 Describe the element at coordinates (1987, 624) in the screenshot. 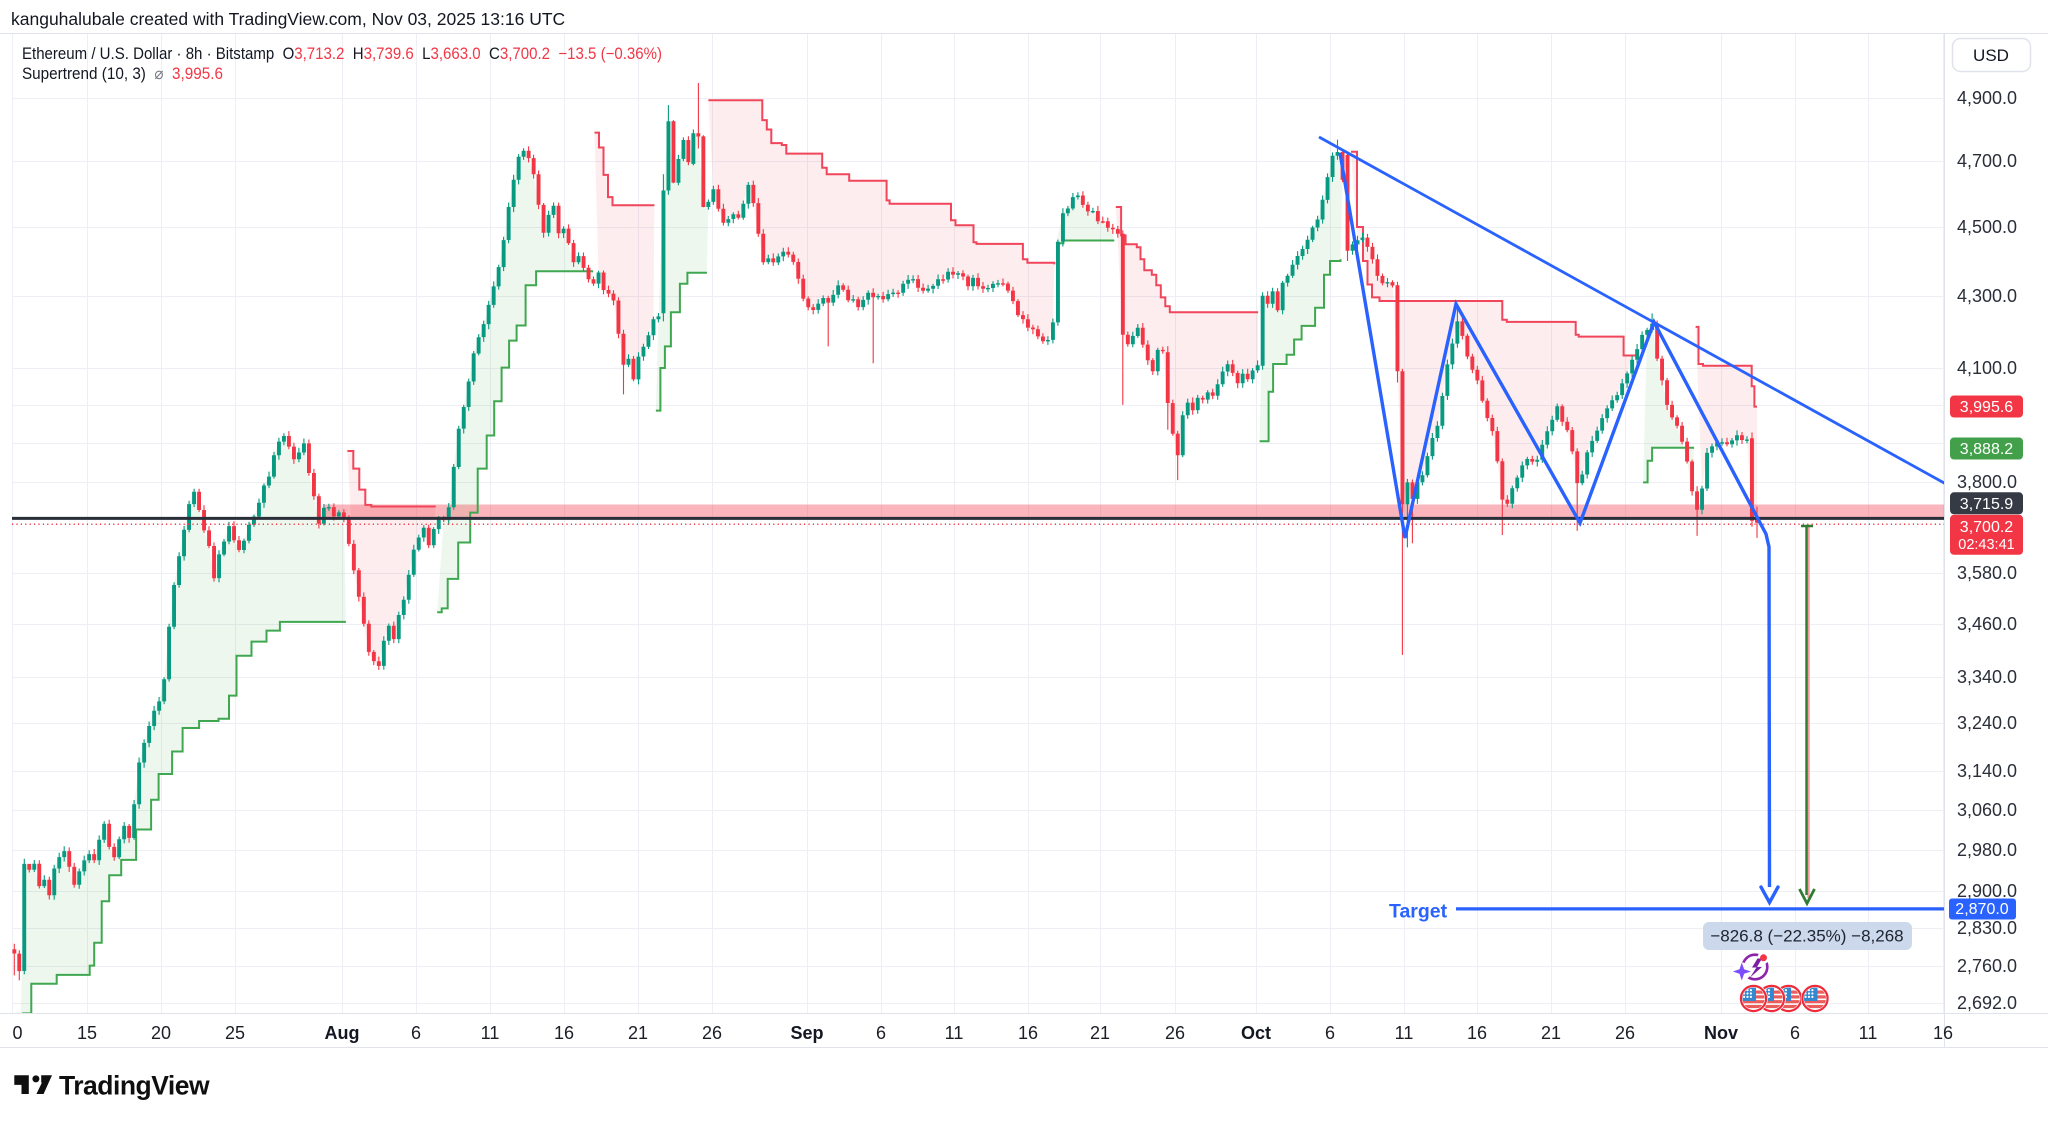

I see `svg-text: 3,460.0` at that location.